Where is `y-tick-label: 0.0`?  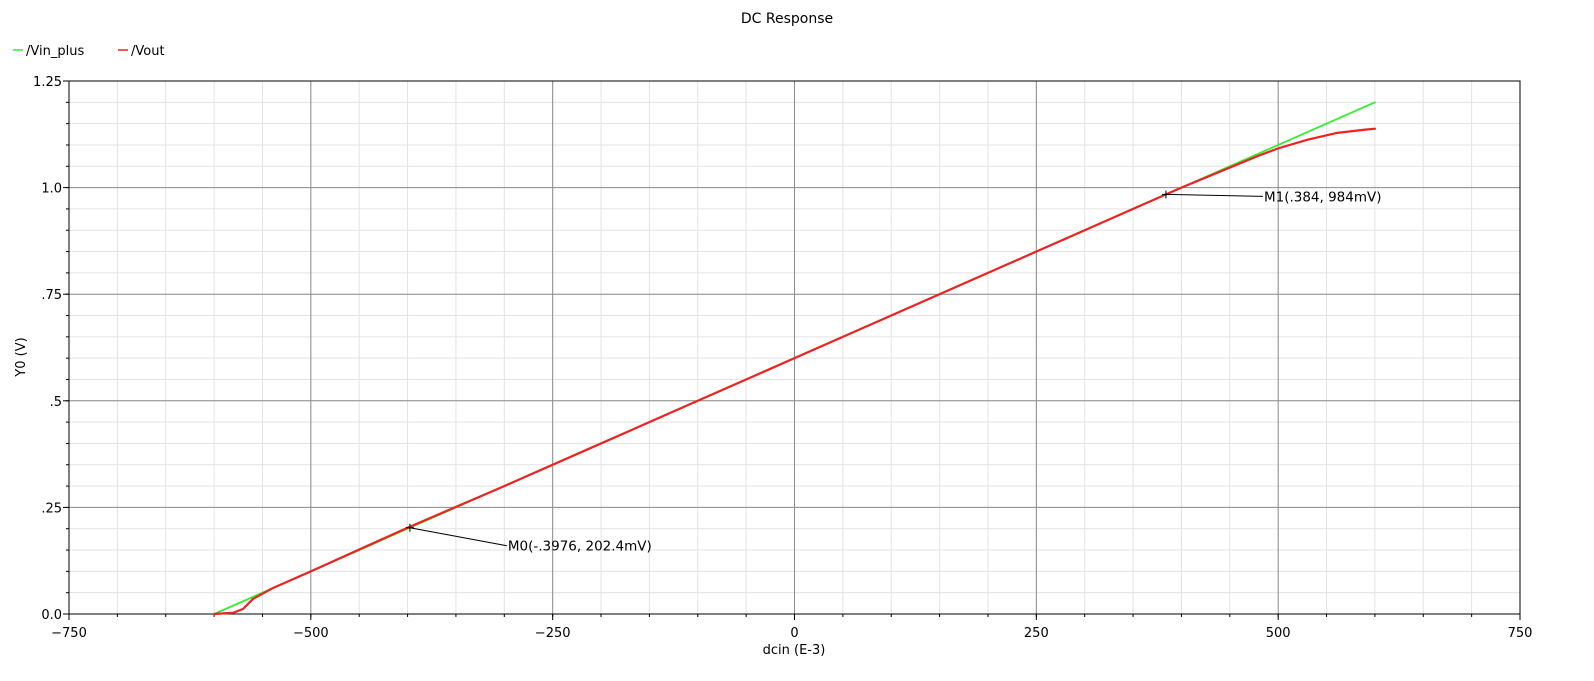
y-tick-label: 0.0 is located at coordinates (51, 615).